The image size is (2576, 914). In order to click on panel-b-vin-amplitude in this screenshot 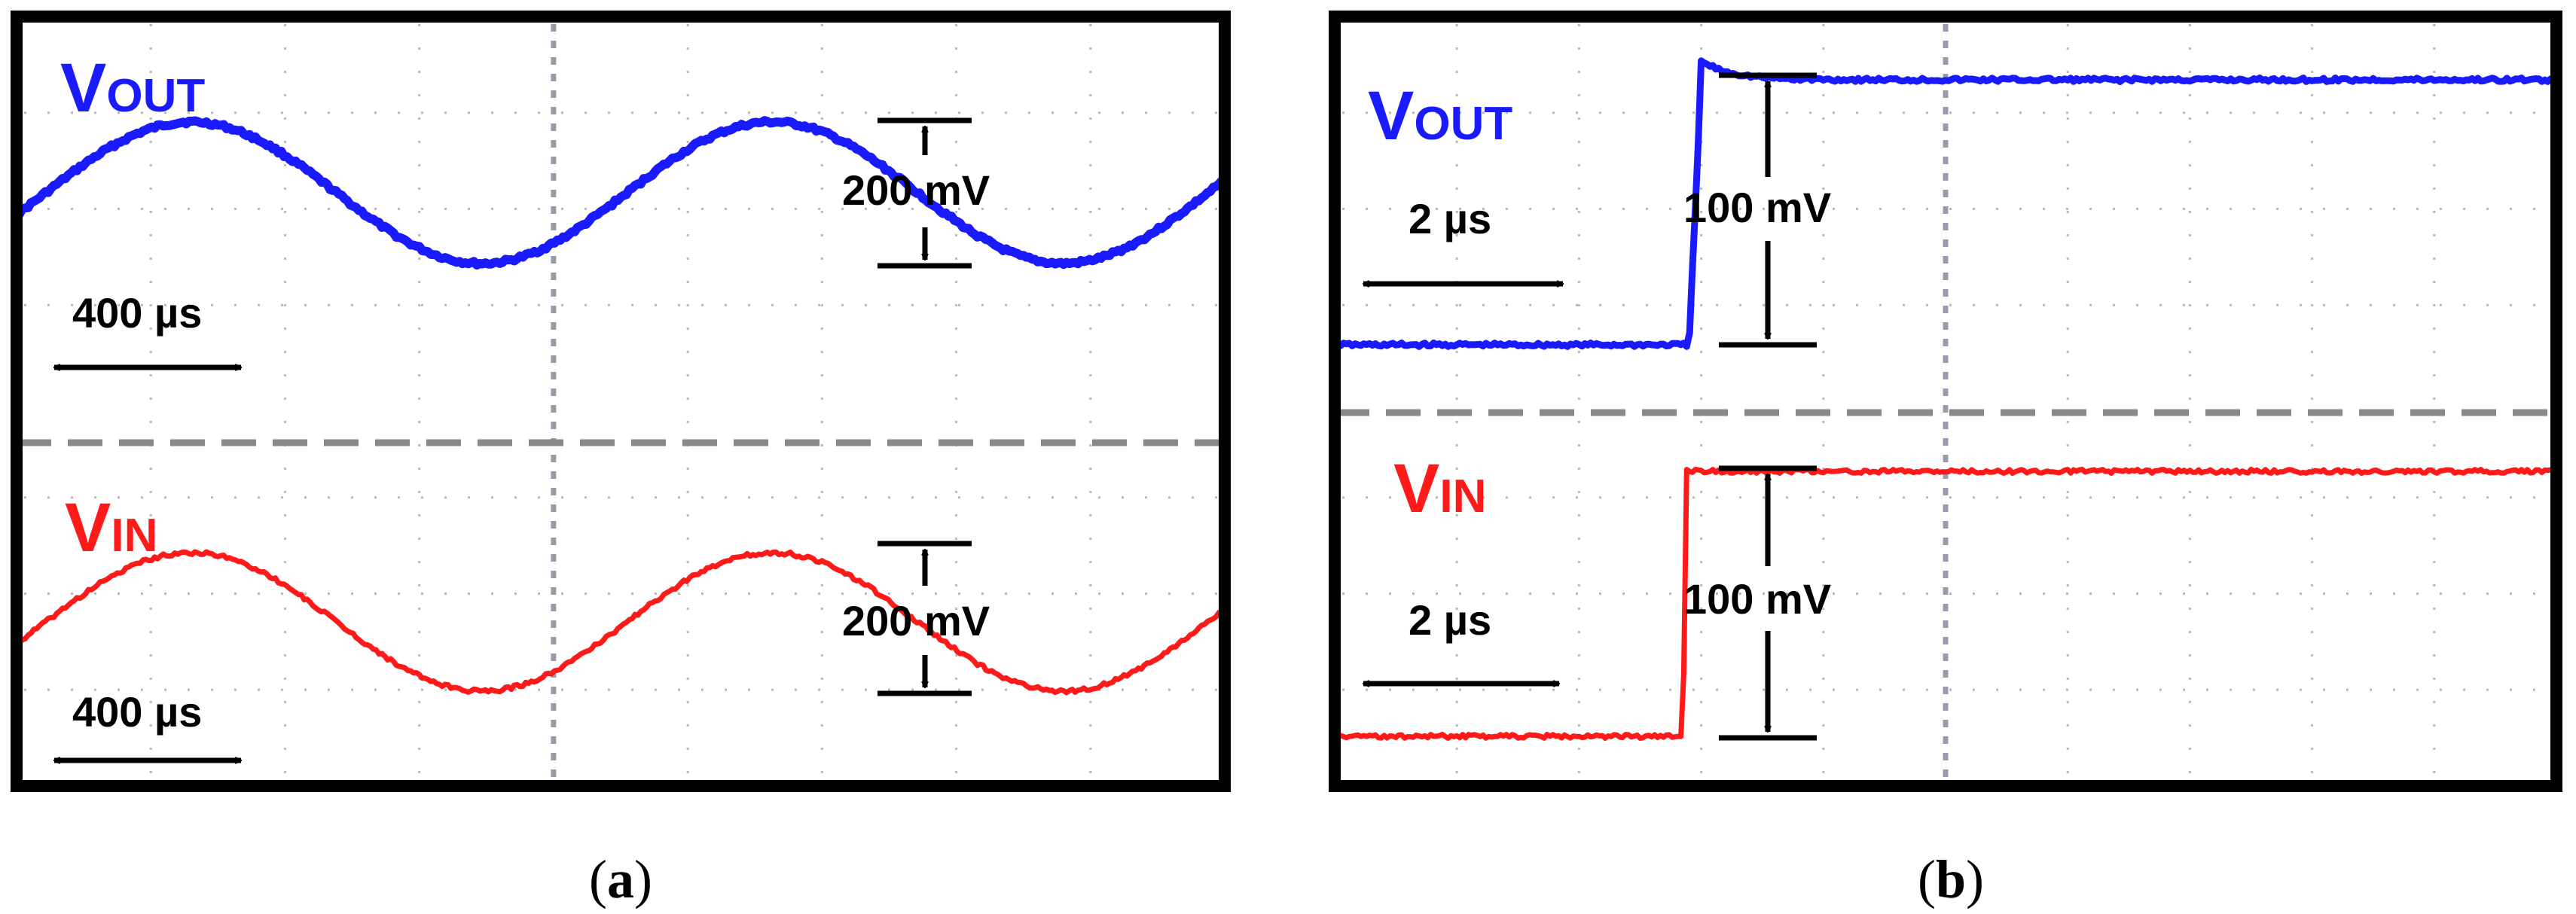, I will do `click(1768, 603)`.